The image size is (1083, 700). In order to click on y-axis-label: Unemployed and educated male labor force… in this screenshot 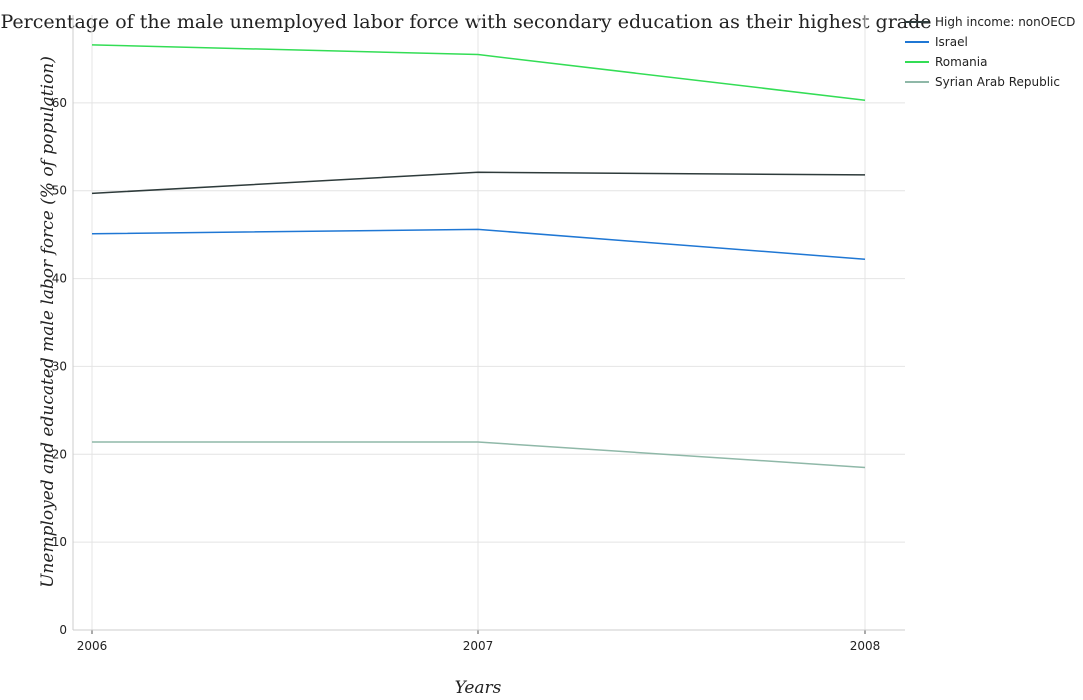, I will do `click(48, 322)`.